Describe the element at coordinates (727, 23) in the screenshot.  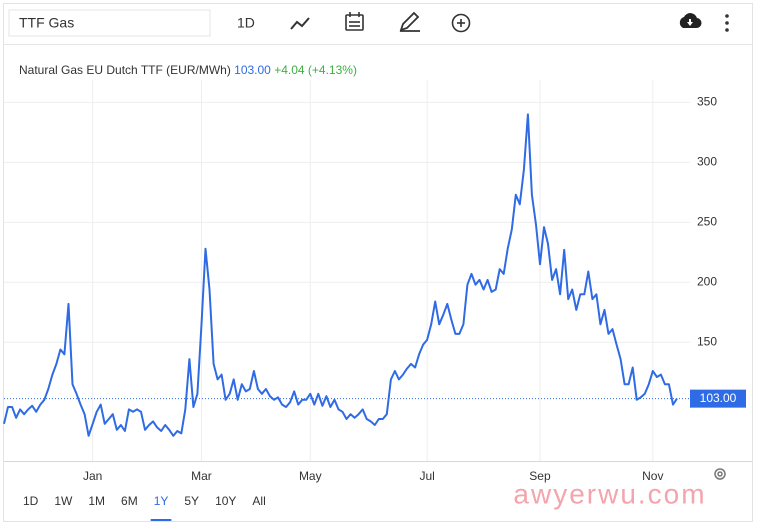
I see `more-icon` at that location.